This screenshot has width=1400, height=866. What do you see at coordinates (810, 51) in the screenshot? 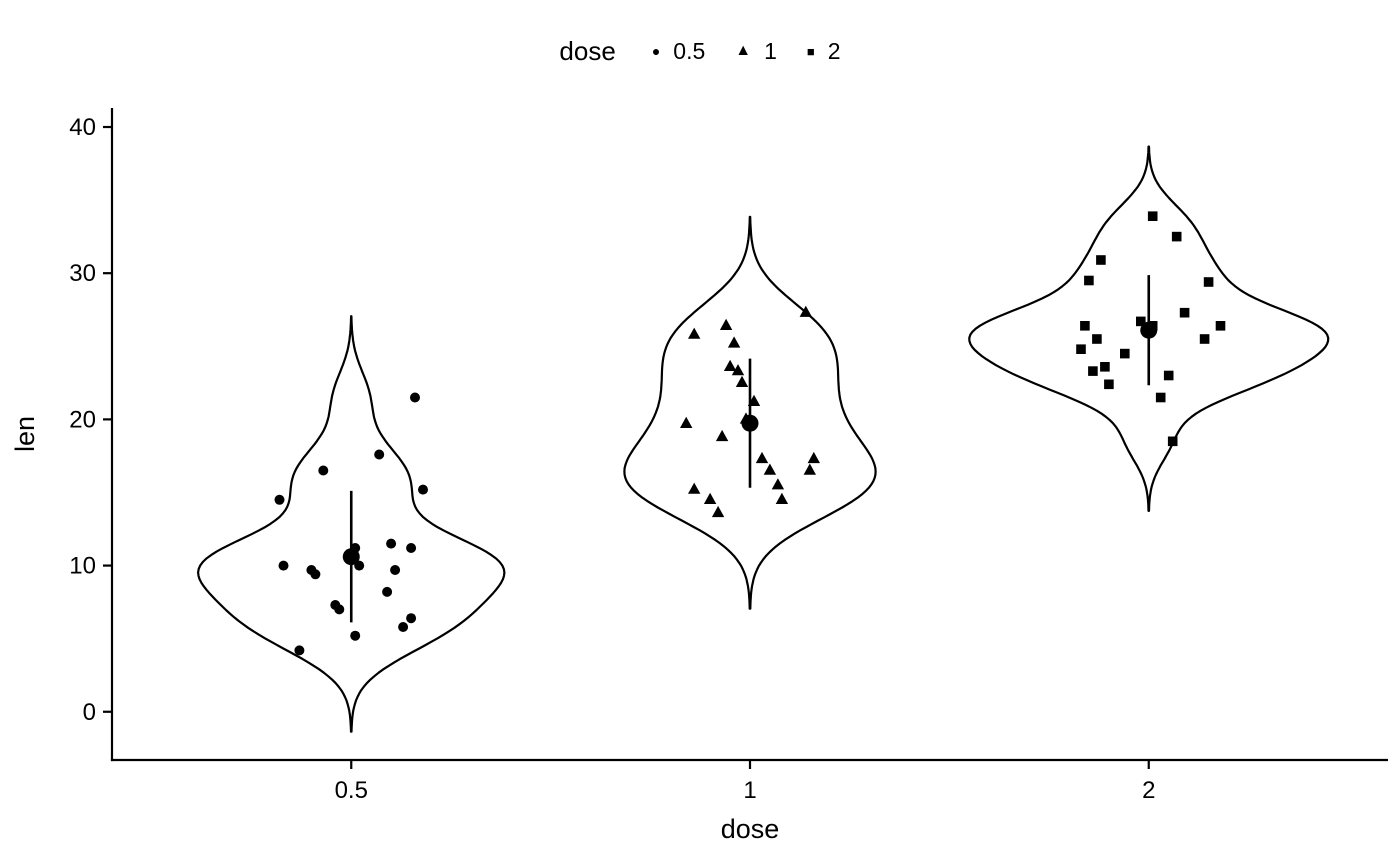
I see `square-marker-icon: ■` at bounding box center [810, 51].